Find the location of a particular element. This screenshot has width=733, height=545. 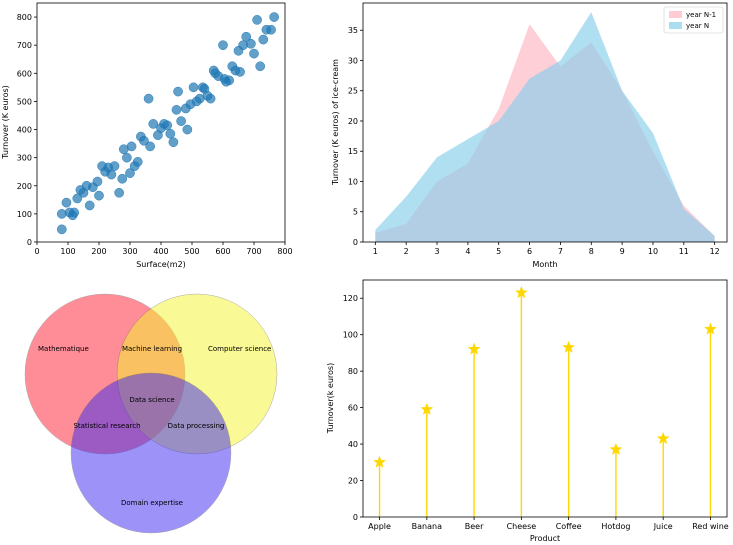

scatter-y-tick-label-700: 700 is located at coordinates (24, 45).